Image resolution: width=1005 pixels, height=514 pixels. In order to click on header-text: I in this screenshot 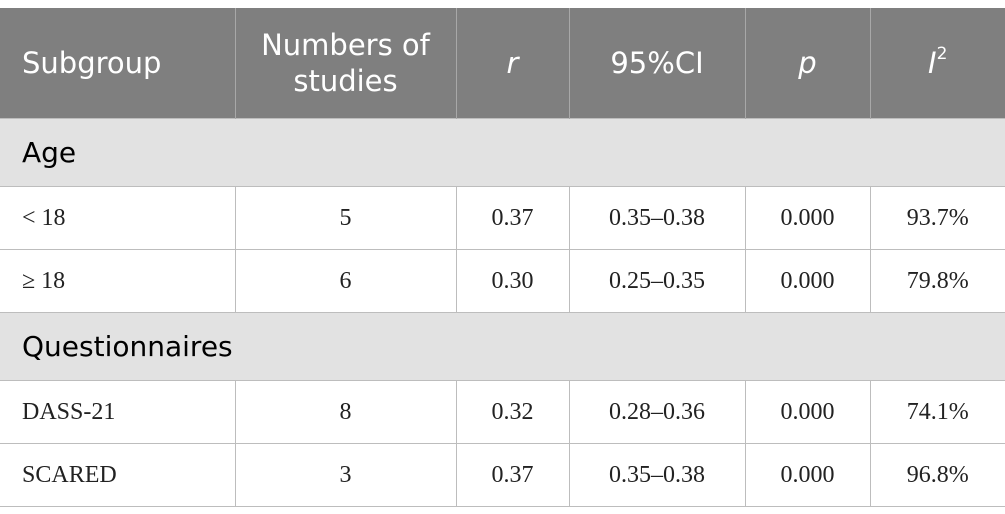, I will do `click(932, 63)`.